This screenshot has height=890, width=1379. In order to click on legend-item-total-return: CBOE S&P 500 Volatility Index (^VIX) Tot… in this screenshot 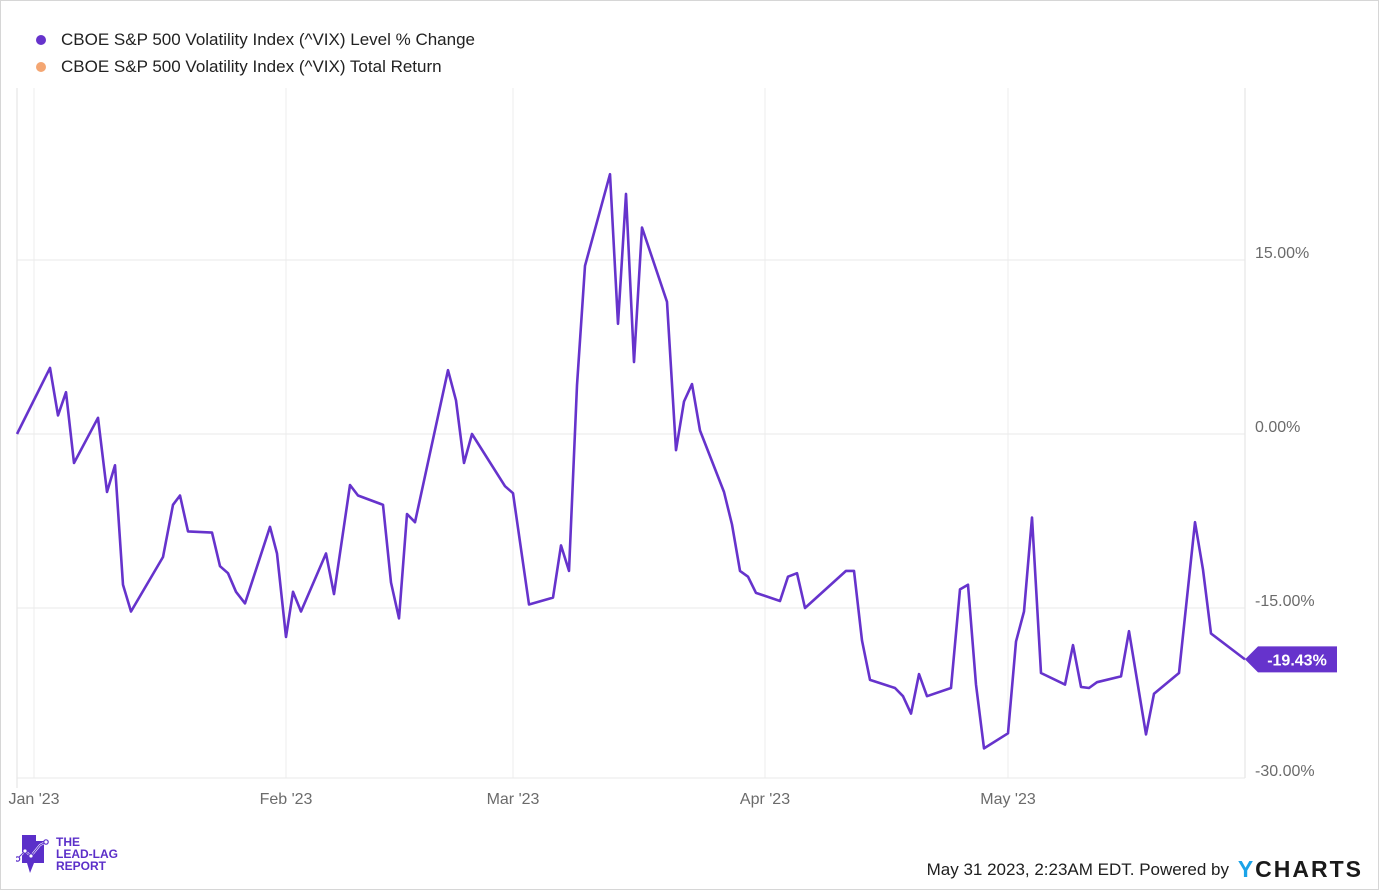, I will do `click(255, 66)`.